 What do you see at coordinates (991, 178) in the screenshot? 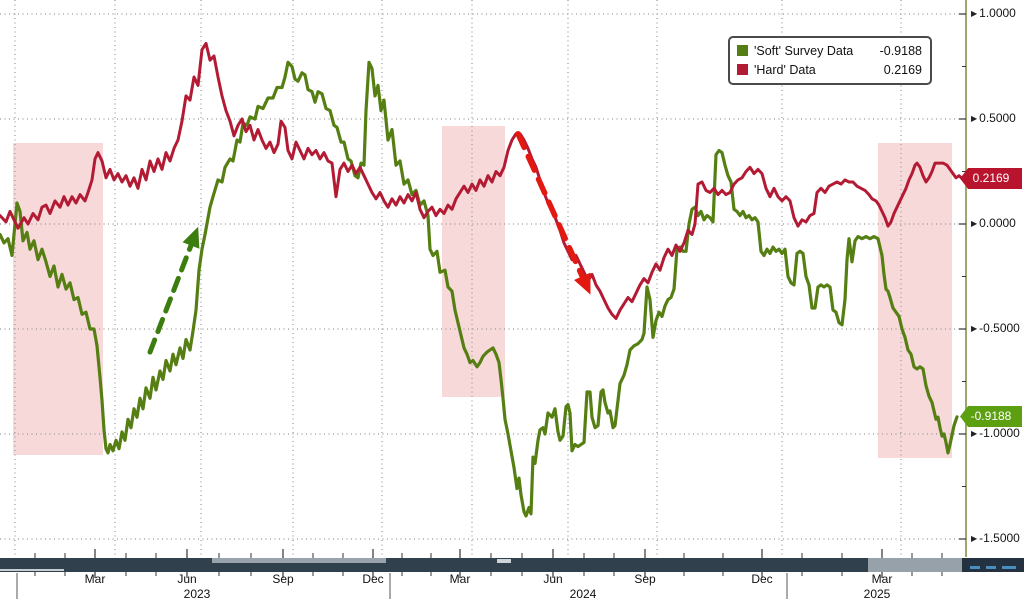
I see `hard-last-value-badge: 0.2169` at bounding box center [991, 178].